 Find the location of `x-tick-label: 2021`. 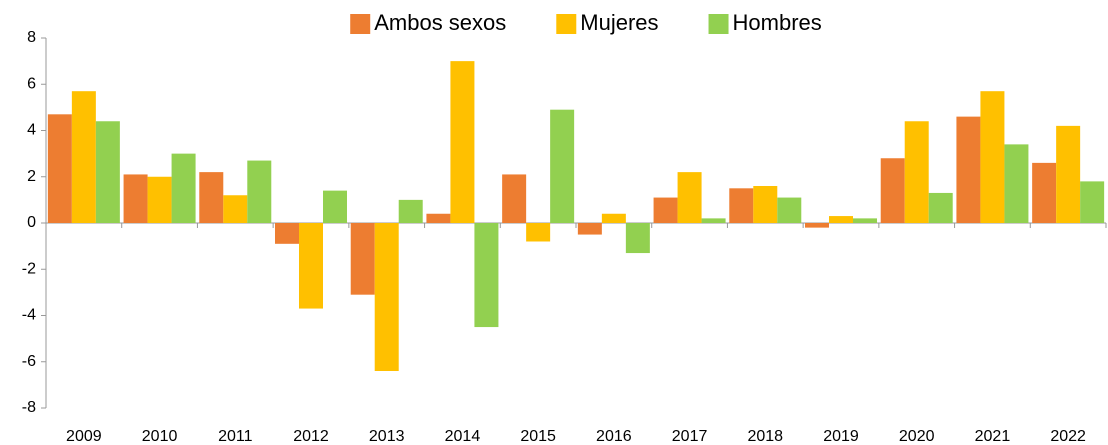

x-tick-label: 2021 is located at coordinates (993, 436).